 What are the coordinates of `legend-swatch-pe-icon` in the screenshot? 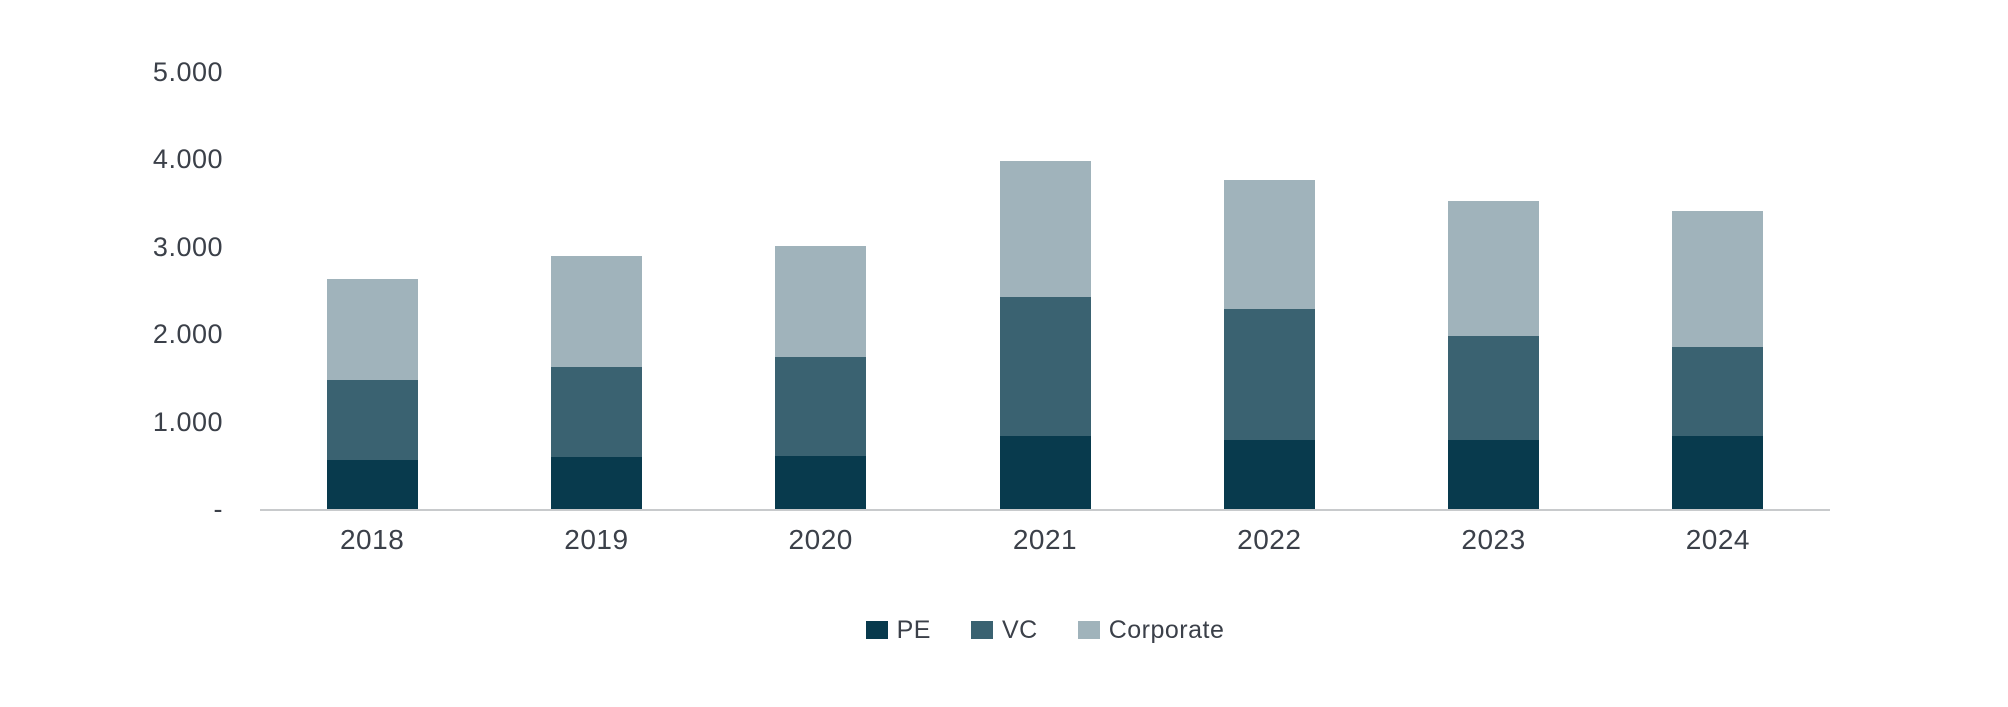 It's located at (876, 630).